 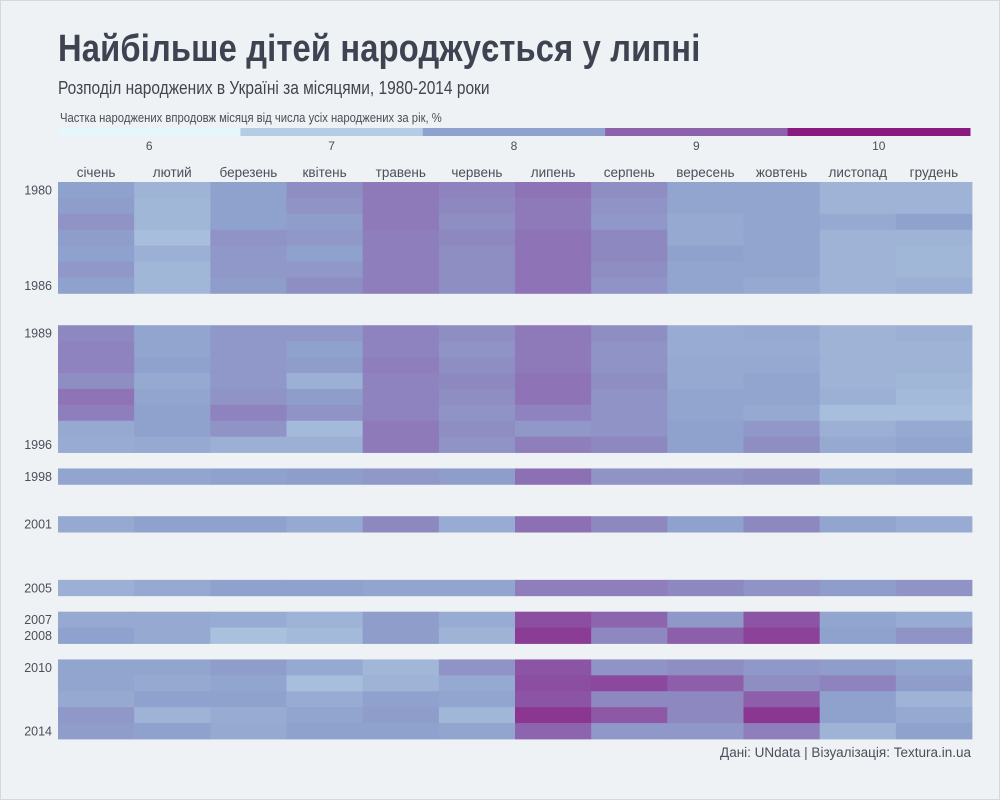 What do you see at coordinates (38, 190) in the screenshot?
I see `year-label: 1980` at bounding box center [38, 190].